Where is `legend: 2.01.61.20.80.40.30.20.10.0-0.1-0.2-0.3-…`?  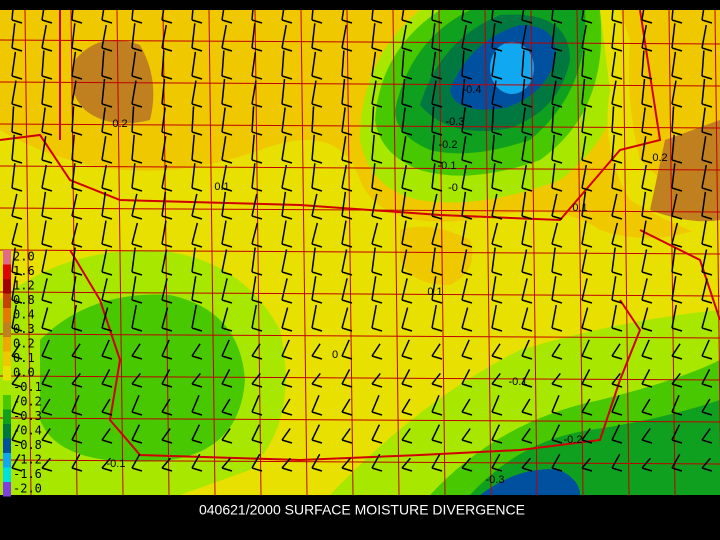
legend: 2.01.61.20.80.40.30.20.10.0-0.1-0.2-0.3-… is located at coordinates (22, 373).